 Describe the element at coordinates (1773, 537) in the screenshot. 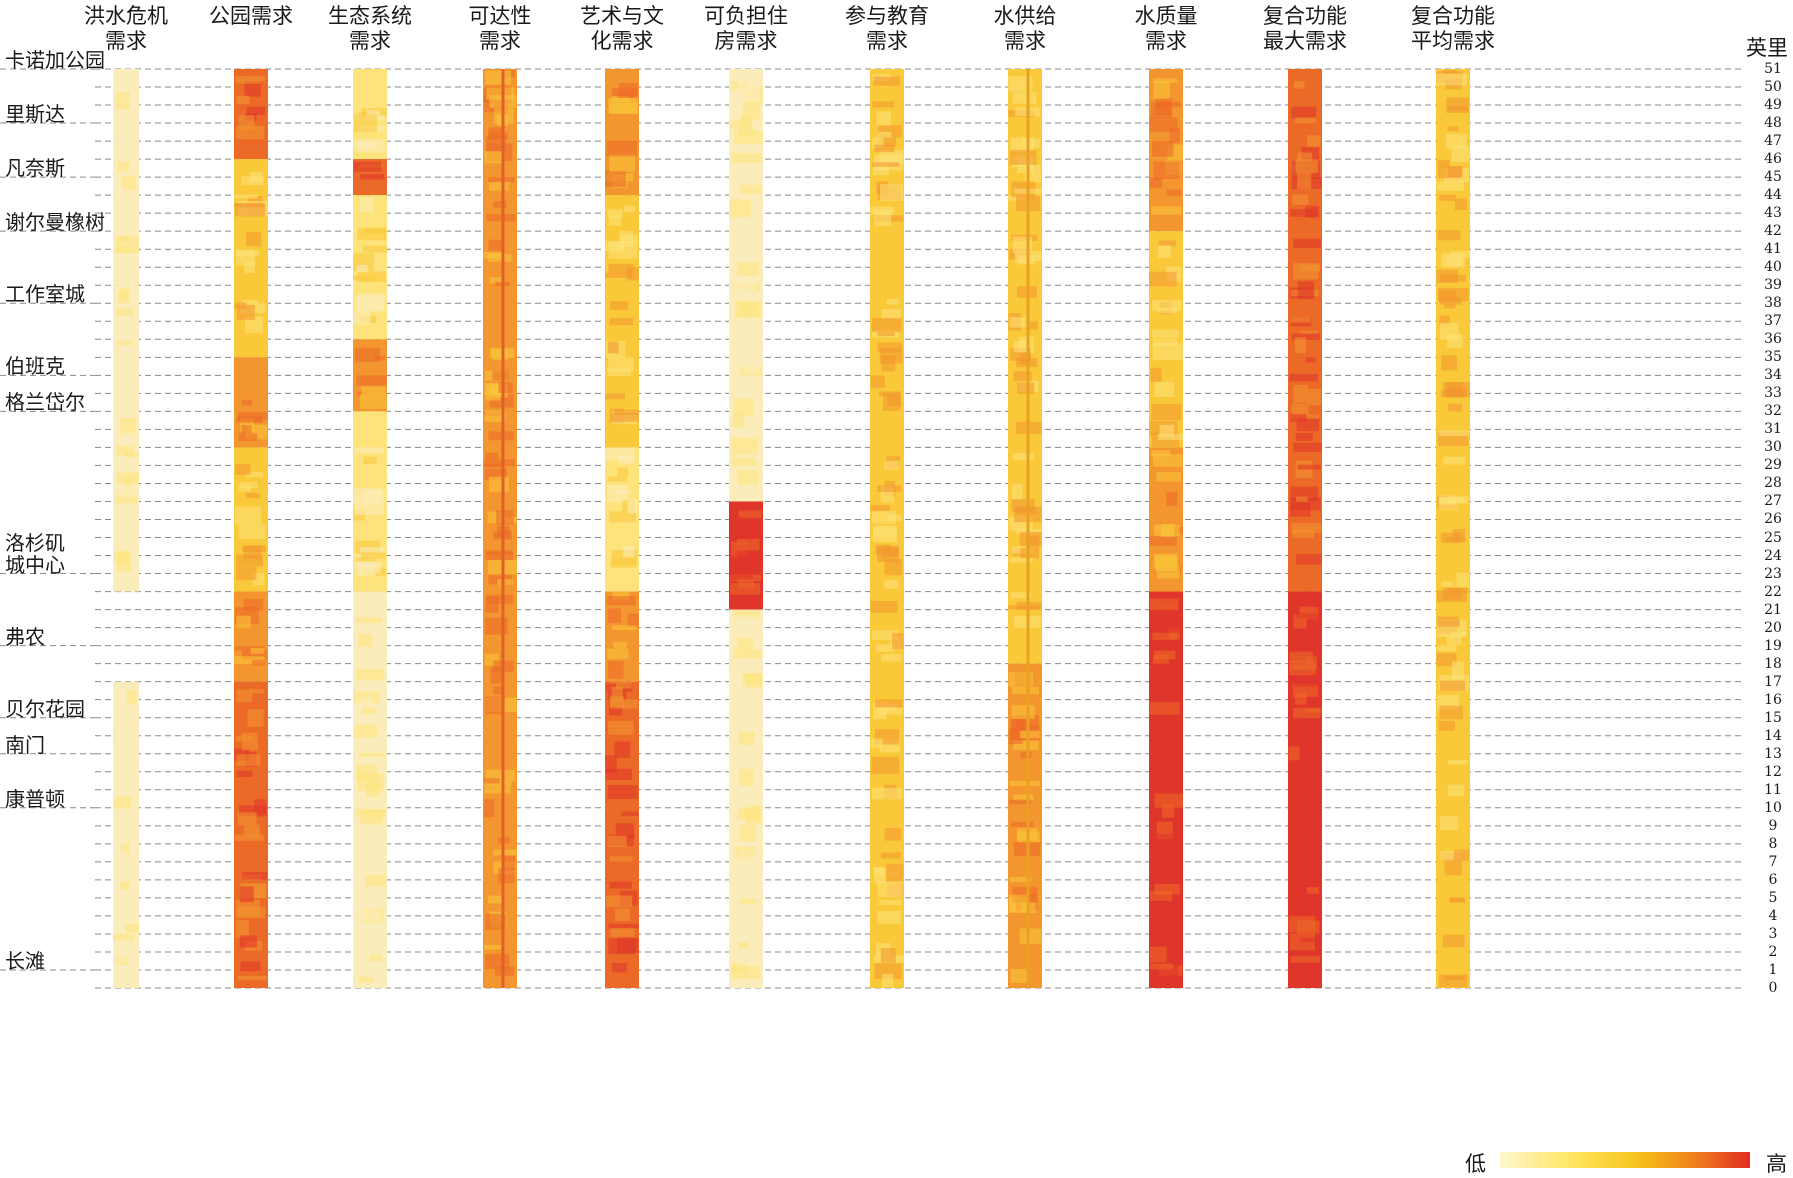

I see `mile-tick-label: 25` at that location.